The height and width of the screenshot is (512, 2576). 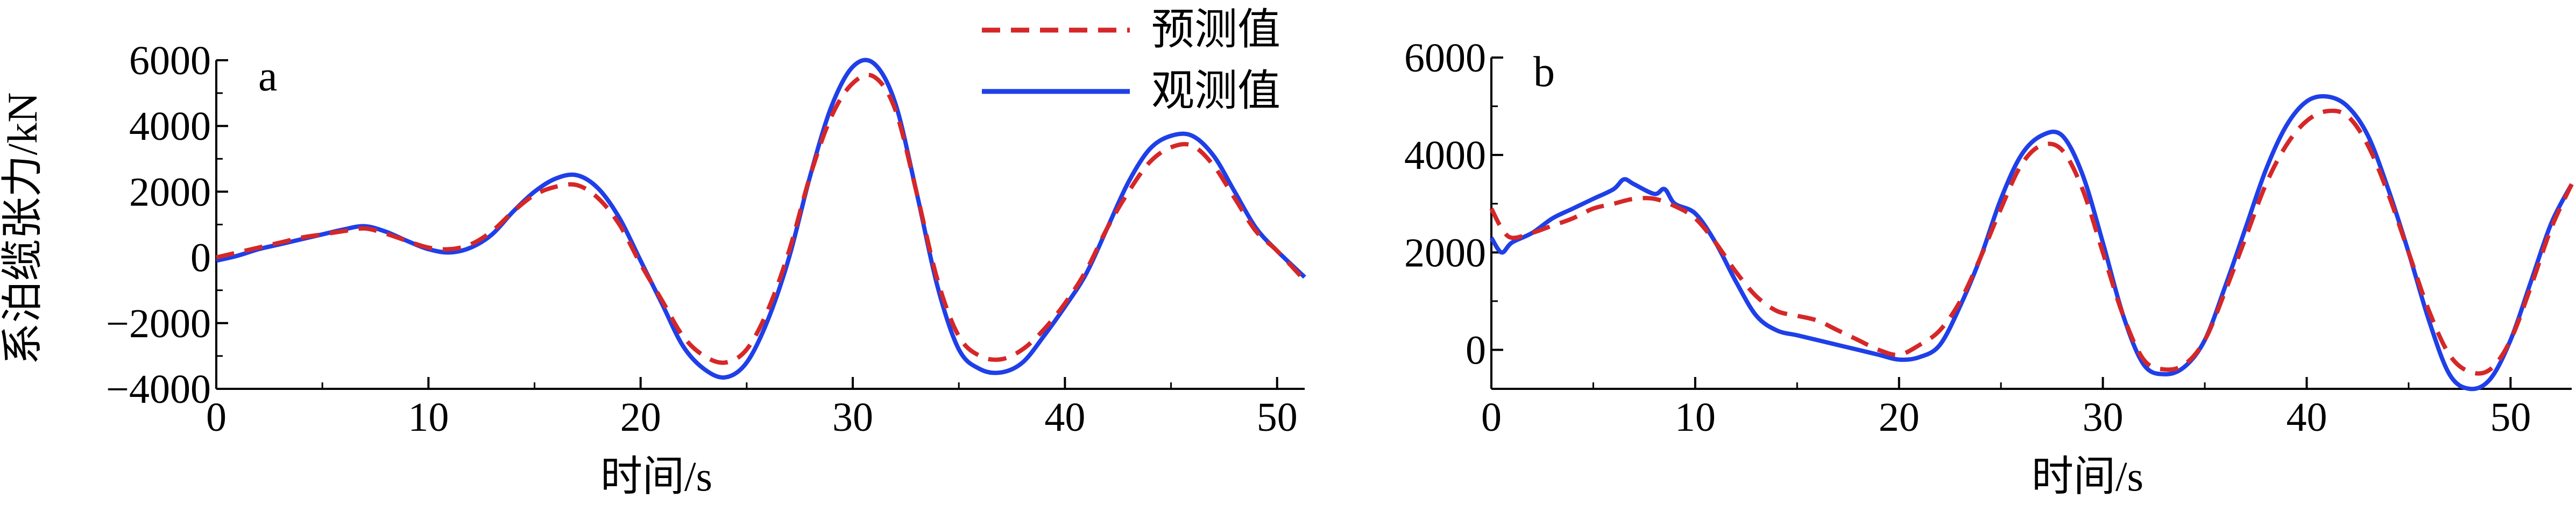 What do you see at coordinates (2103, 417) in the screenshot?
I see `panel-b-x-tick-label: 30` at bounding box center [2103, 417].